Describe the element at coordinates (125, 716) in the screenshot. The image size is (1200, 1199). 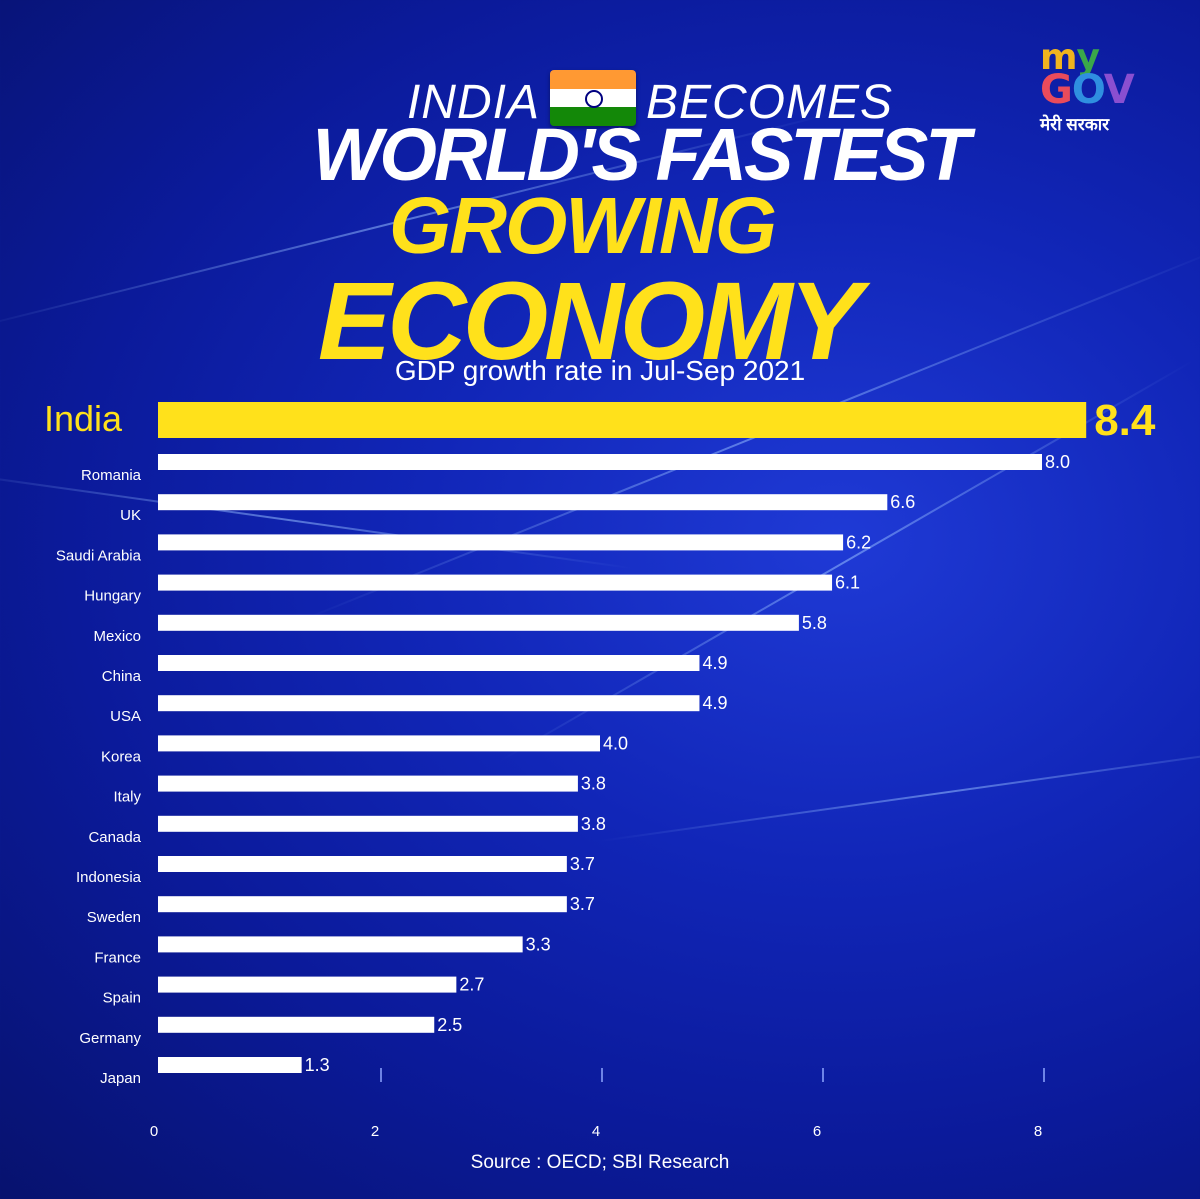
I see `category-label: USA` at that location.